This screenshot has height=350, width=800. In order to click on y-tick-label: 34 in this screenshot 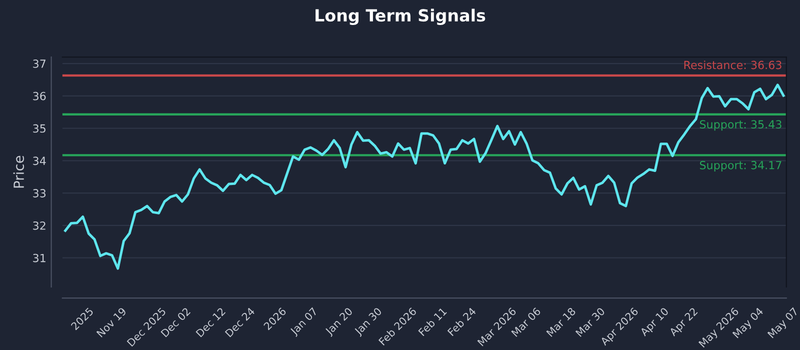, I will do `click(39, 161)`.